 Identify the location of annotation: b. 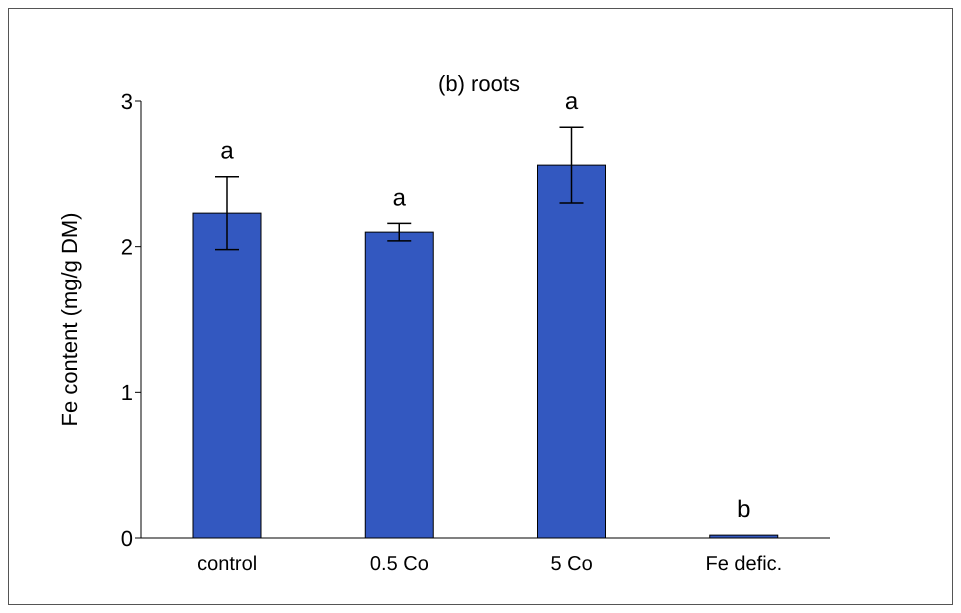
(743, 510).